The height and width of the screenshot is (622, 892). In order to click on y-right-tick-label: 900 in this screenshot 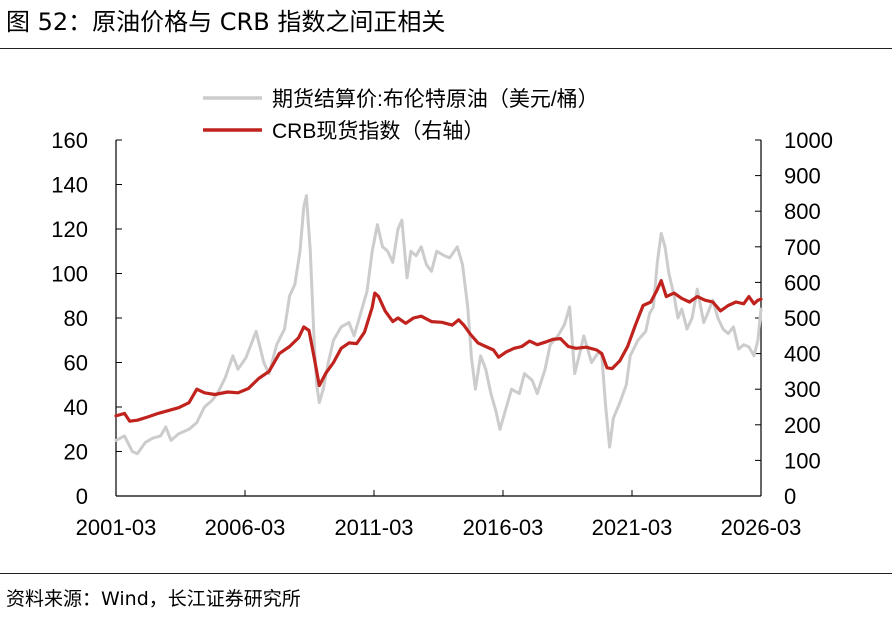, I will do `click(802, 176)`.